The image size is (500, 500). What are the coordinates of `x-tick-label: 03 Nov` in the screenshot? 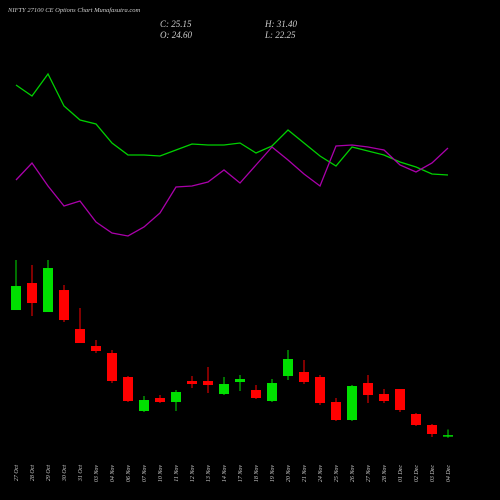 It's located at (97, 474).